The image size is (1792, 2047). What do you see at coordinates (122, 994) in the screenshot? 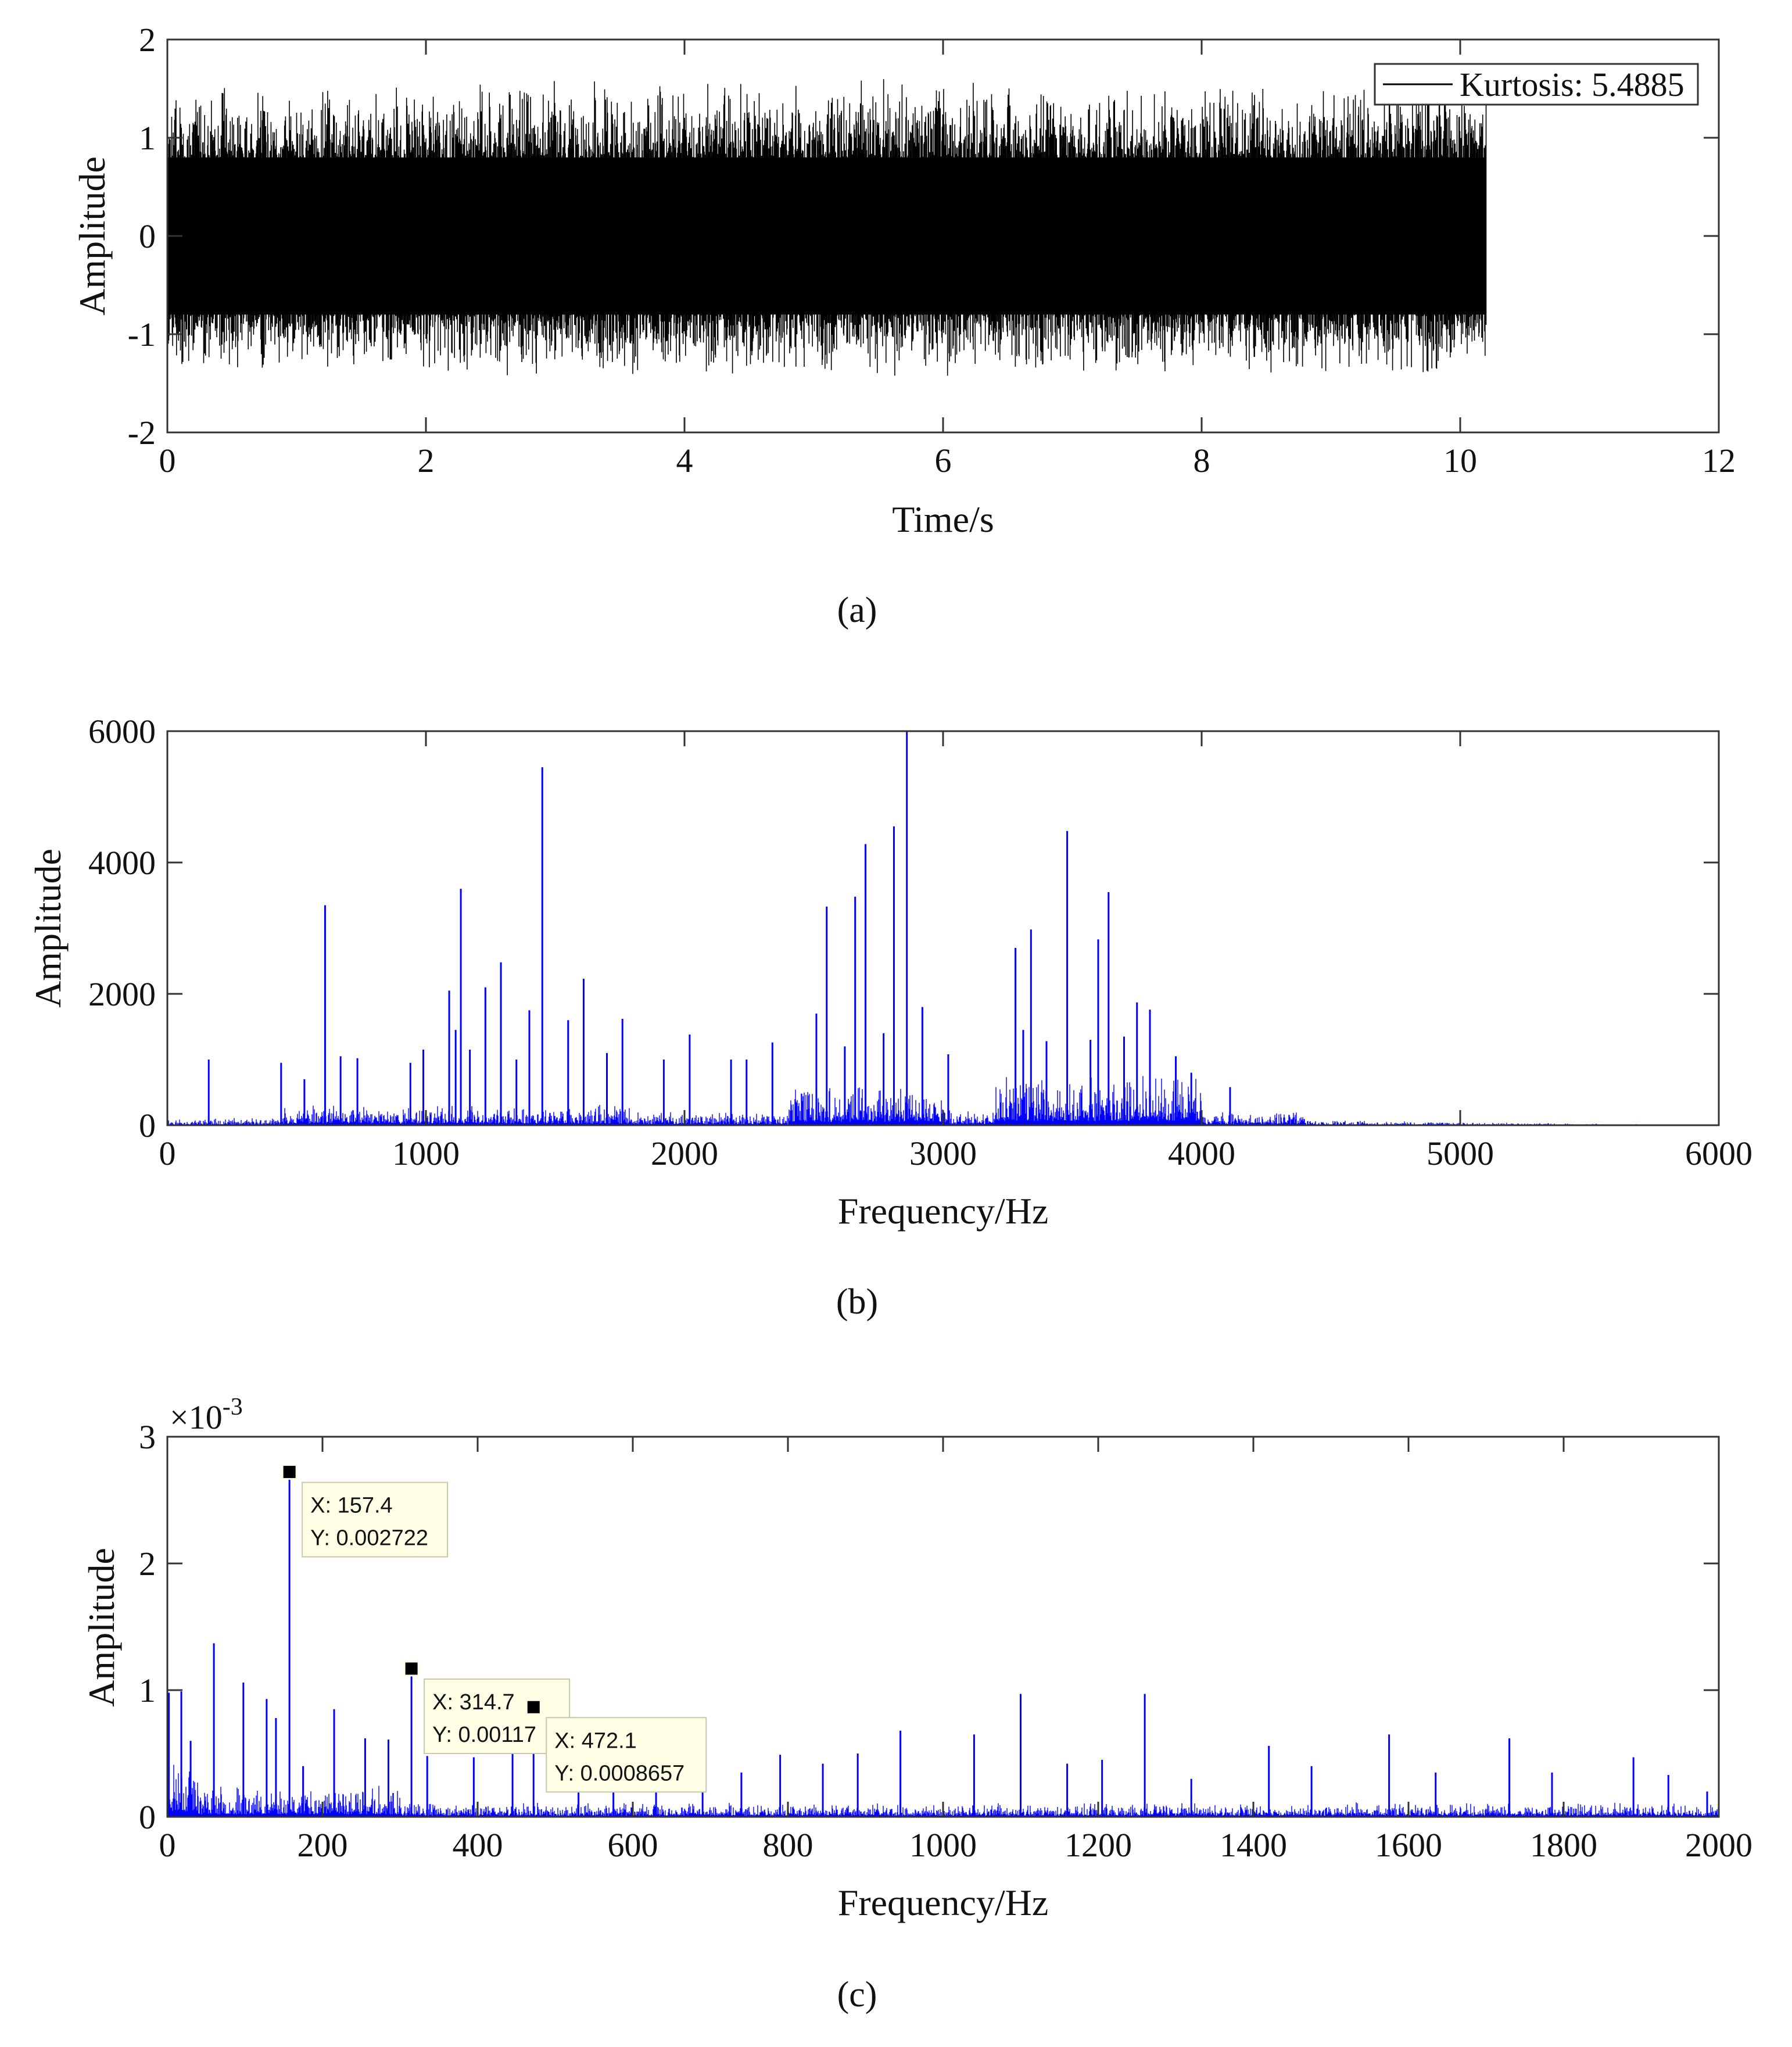
I see `y-tick-label: 2000` at bounding box center [122, 994].